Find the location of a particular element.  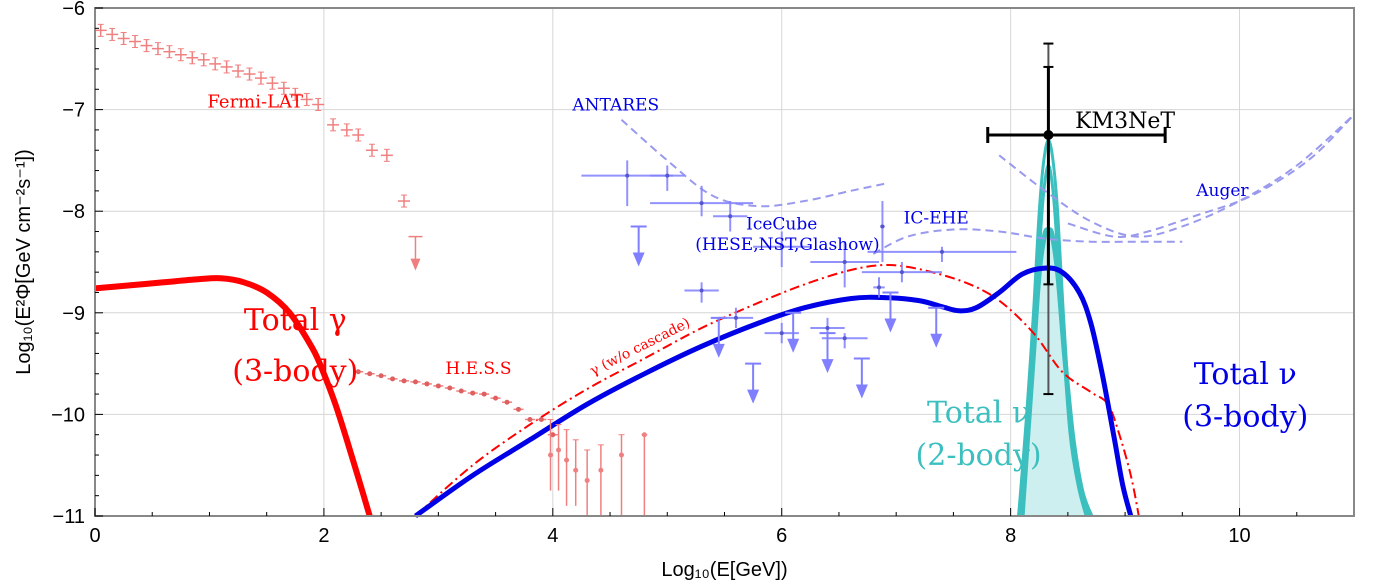

annotation-tn31: Total ν is located at coordinates (1245, 374).